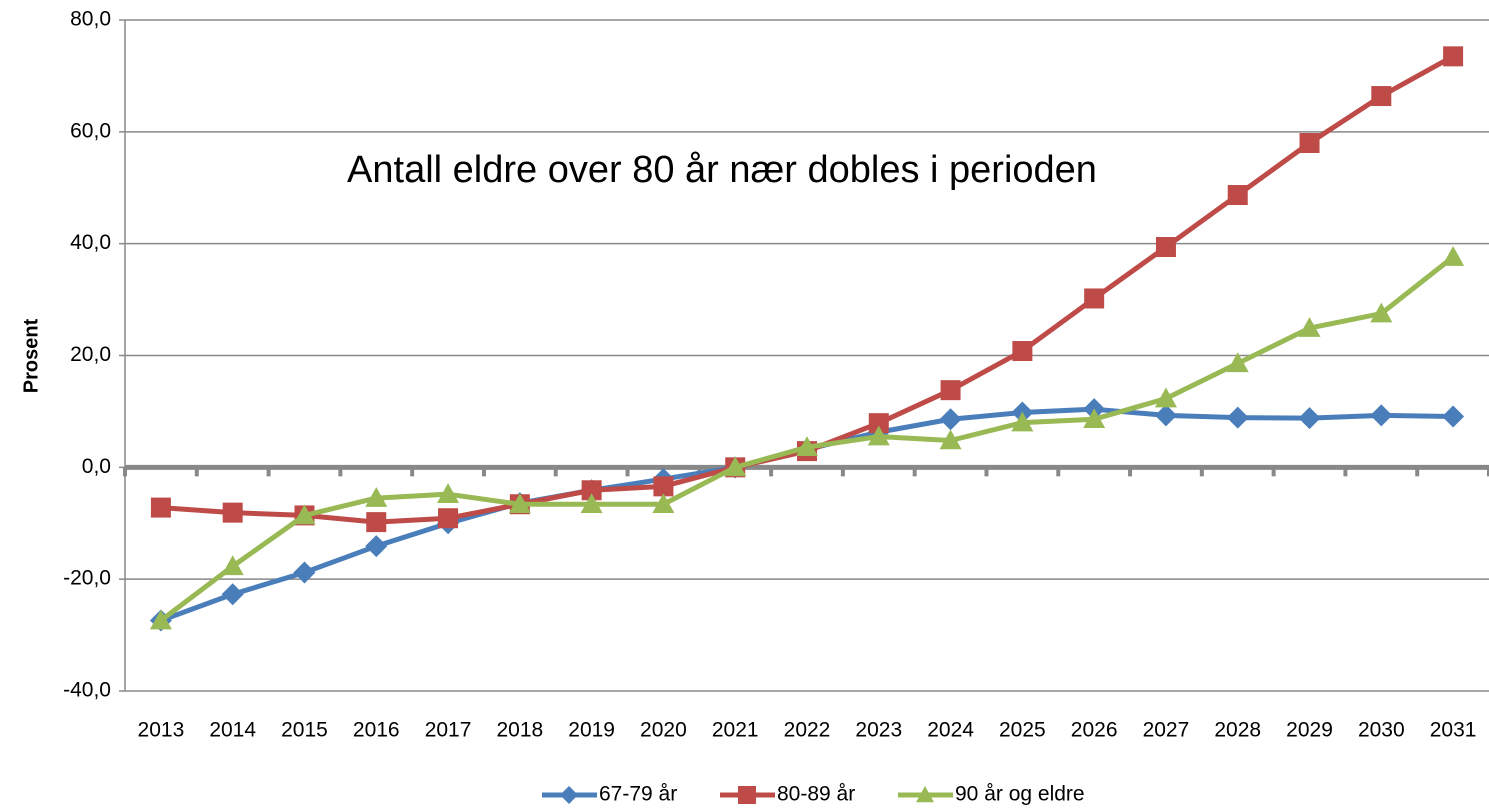 The width and height of the screenshot is (1489, 811). I want to click on y-axis-label: Prosent, so click(31, 355).